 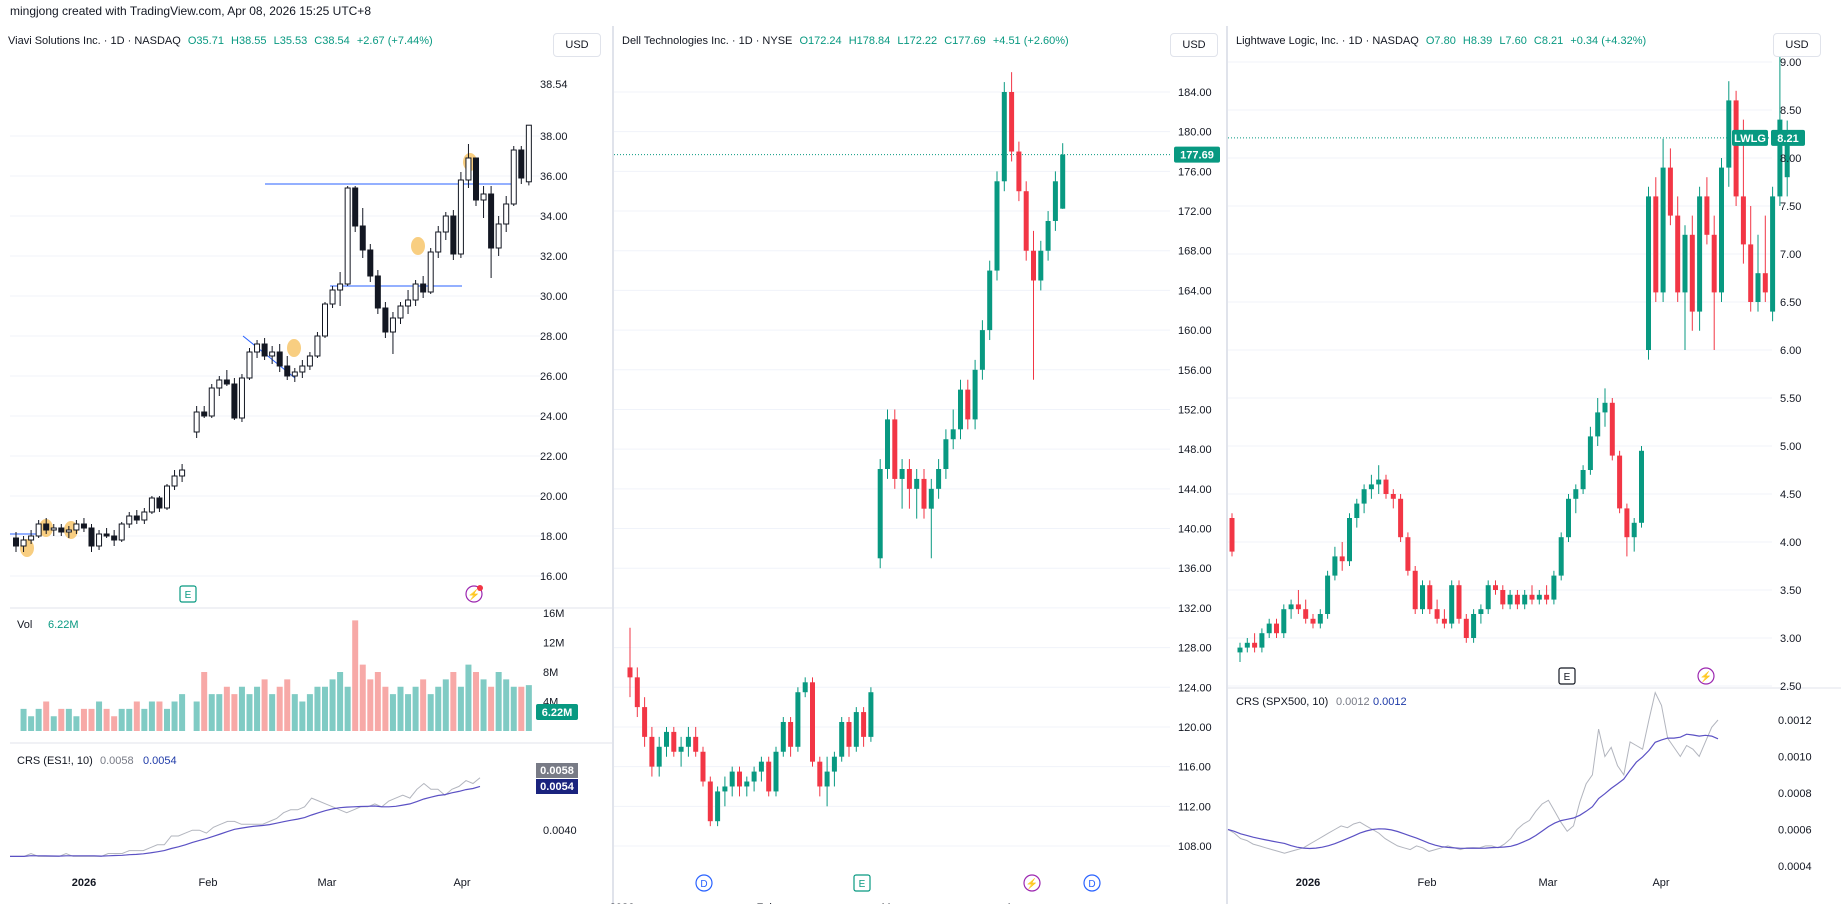 I want to click on last-price-badge, so click(x=1197, y=154).